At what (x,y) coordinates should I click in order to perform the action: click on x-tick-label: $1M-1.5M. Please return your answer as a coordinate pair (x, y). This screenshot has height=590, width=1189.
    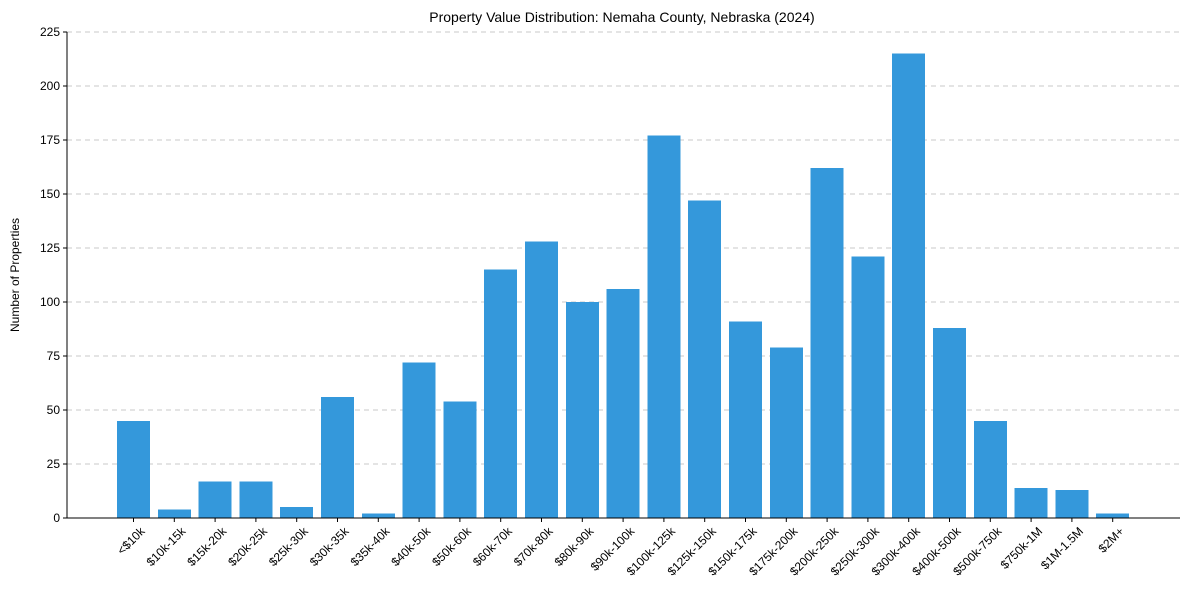
    Looking at the image, I should click on (1062, 548).